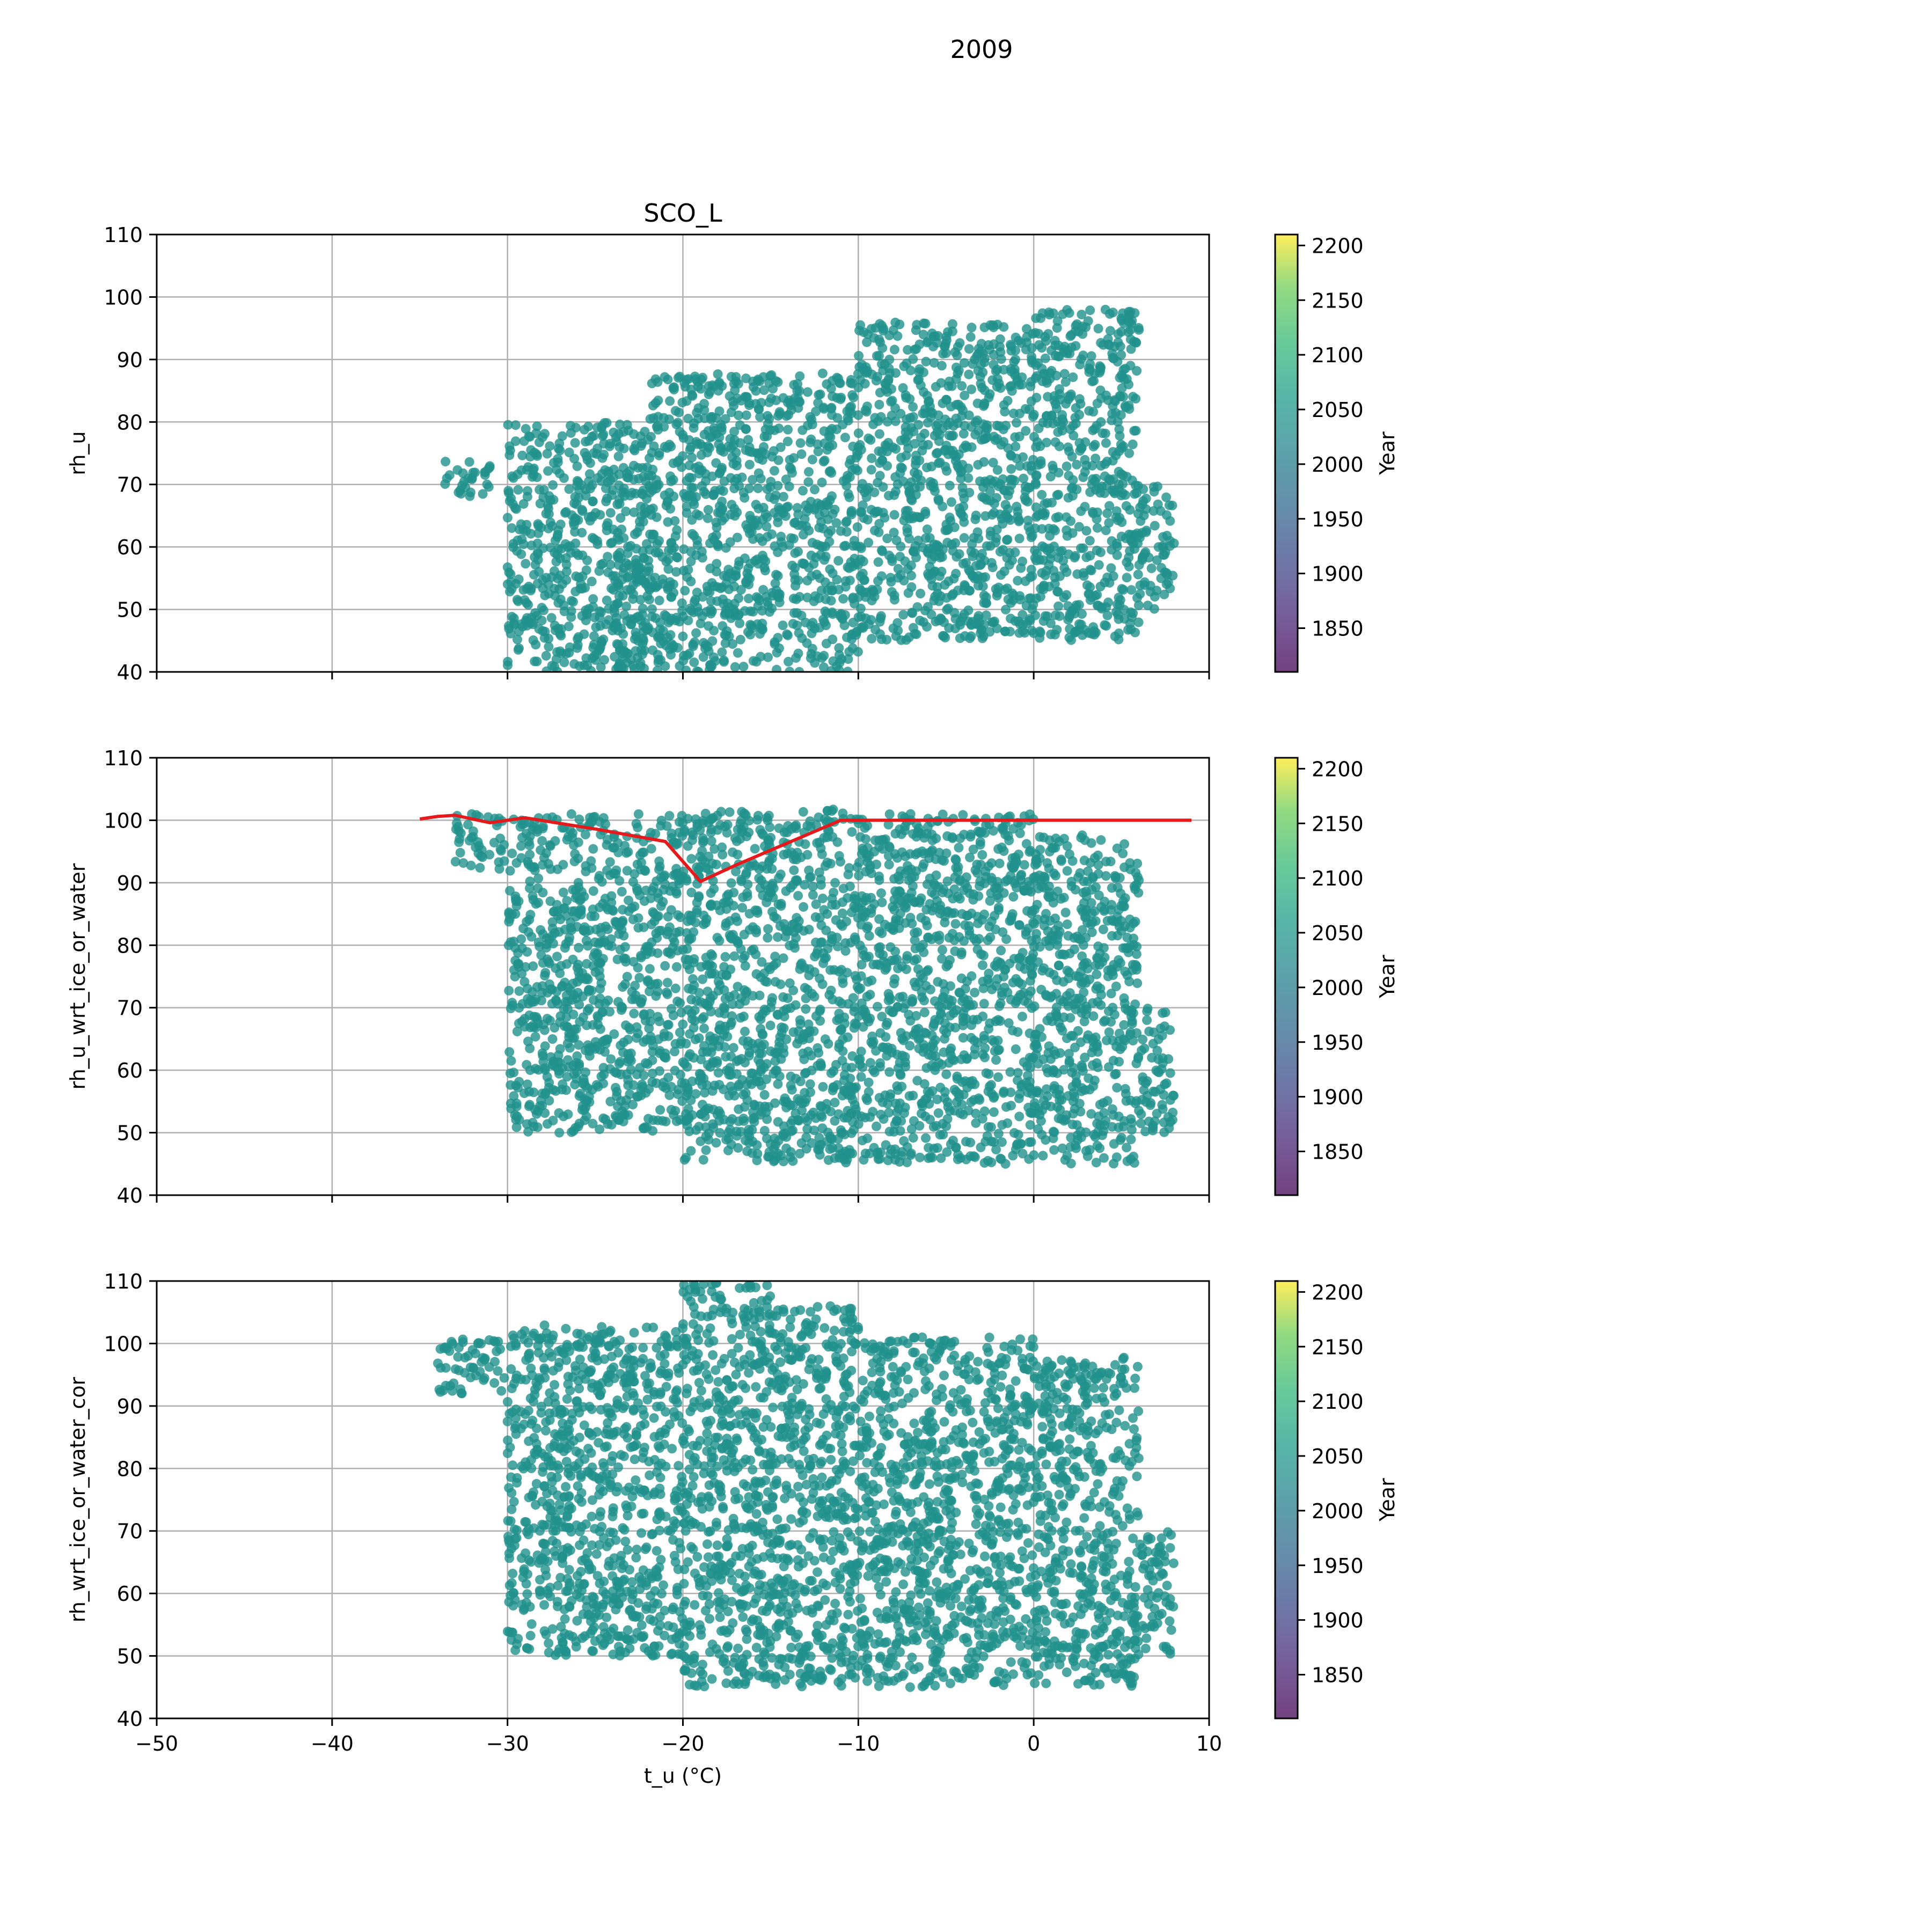 Image resolution: width=1932 pixels, height=1932 pixels. I want to click on y-tick-label: 110, so click(123, 235).